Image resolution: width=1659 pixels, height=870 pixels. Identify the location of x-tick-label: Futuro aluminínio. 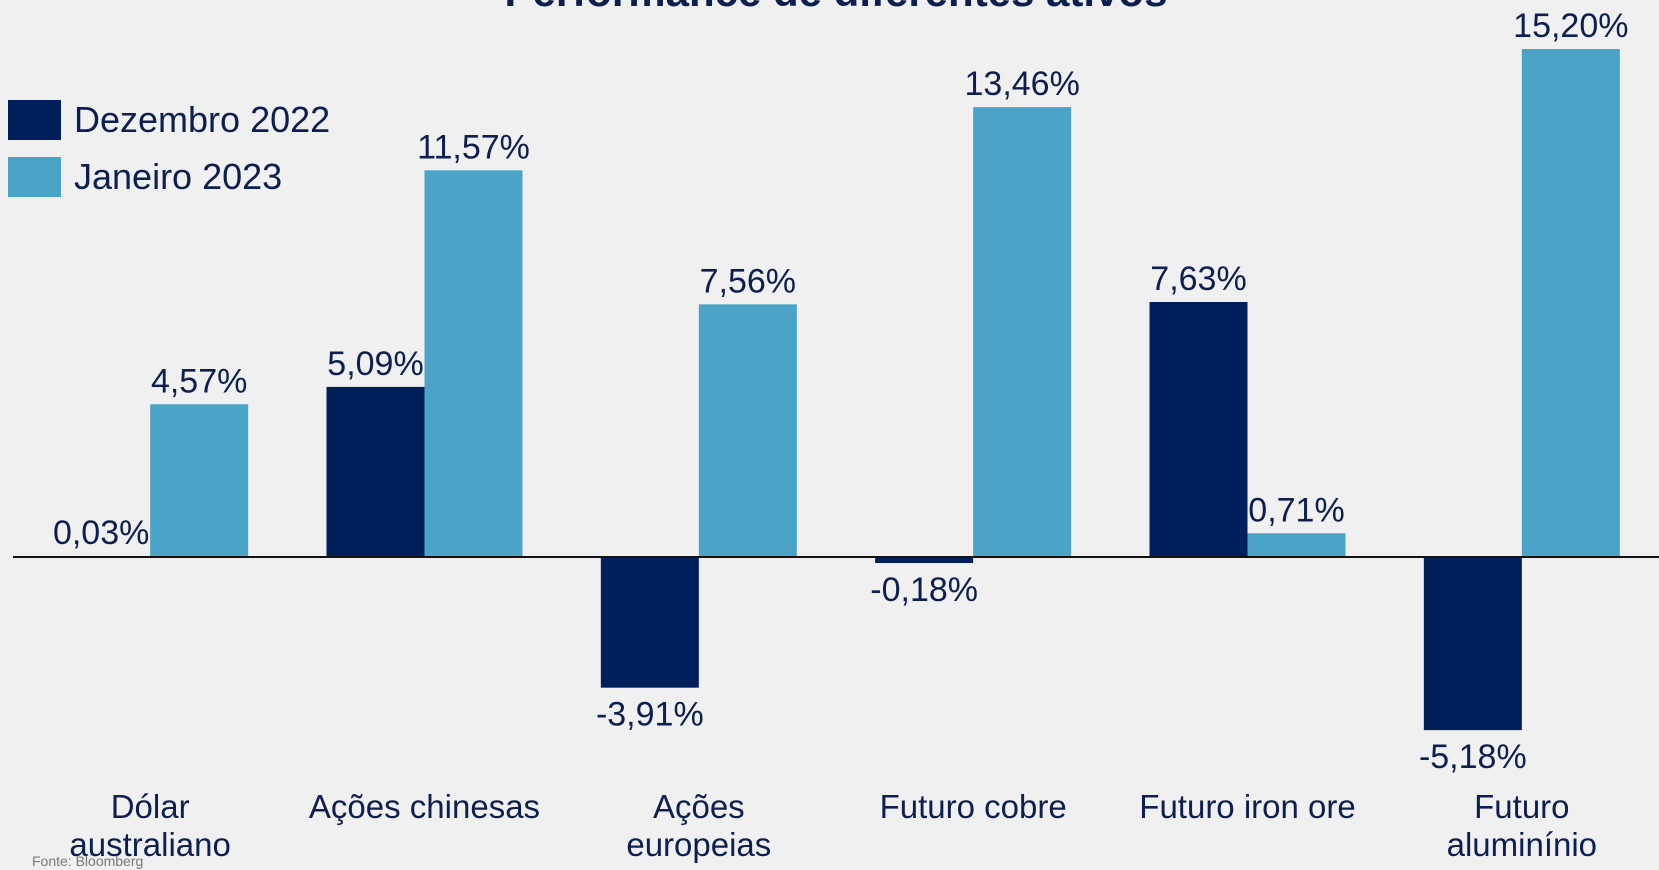
(1522, 825).